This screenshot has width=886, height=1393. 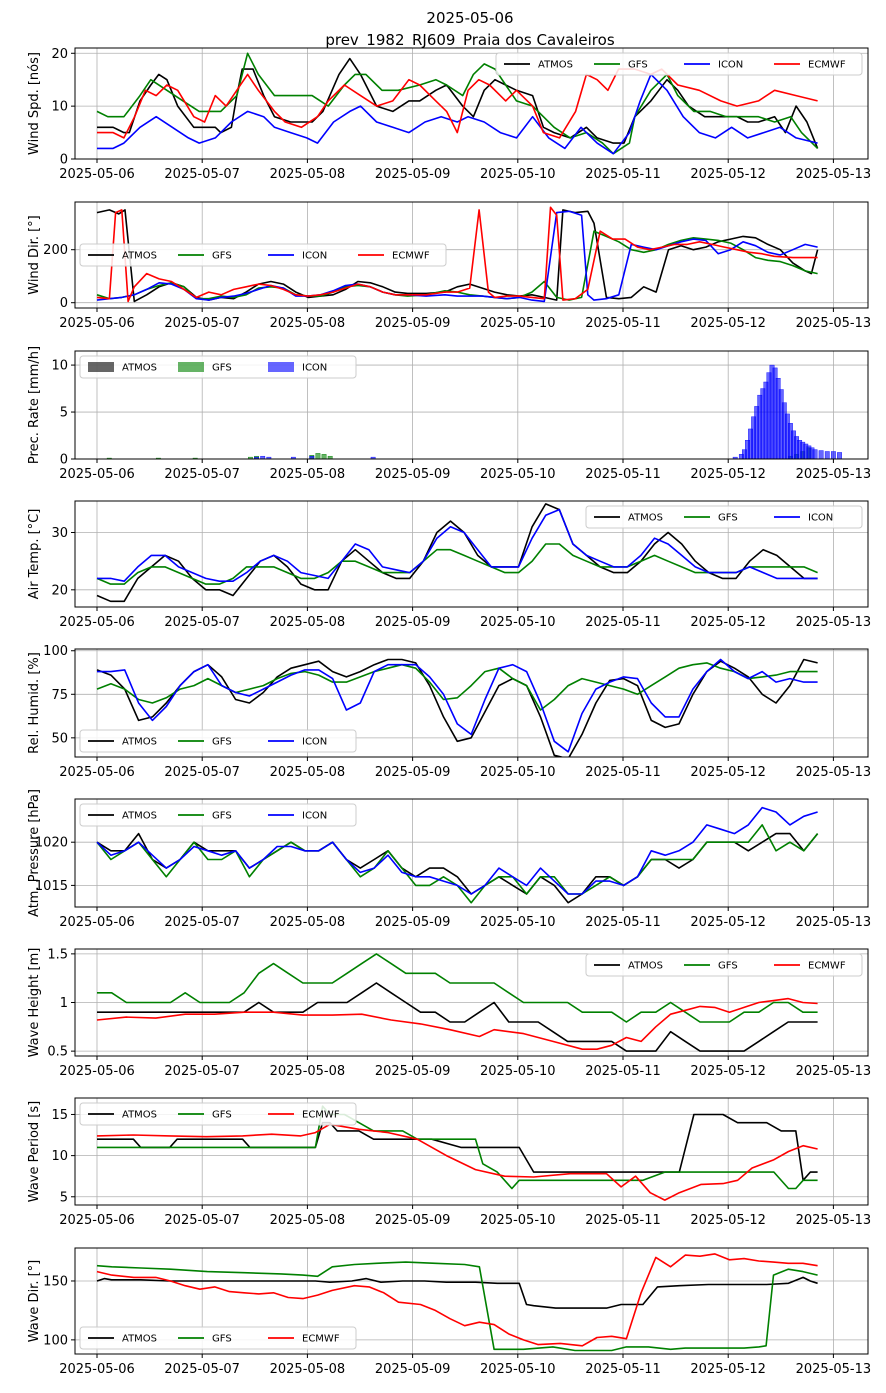 What do you see at coordinates (34, 1301) in the screenshot?
I see `y-axis-label: Wave Dir. [°]` at bounding box center [34, 1301].